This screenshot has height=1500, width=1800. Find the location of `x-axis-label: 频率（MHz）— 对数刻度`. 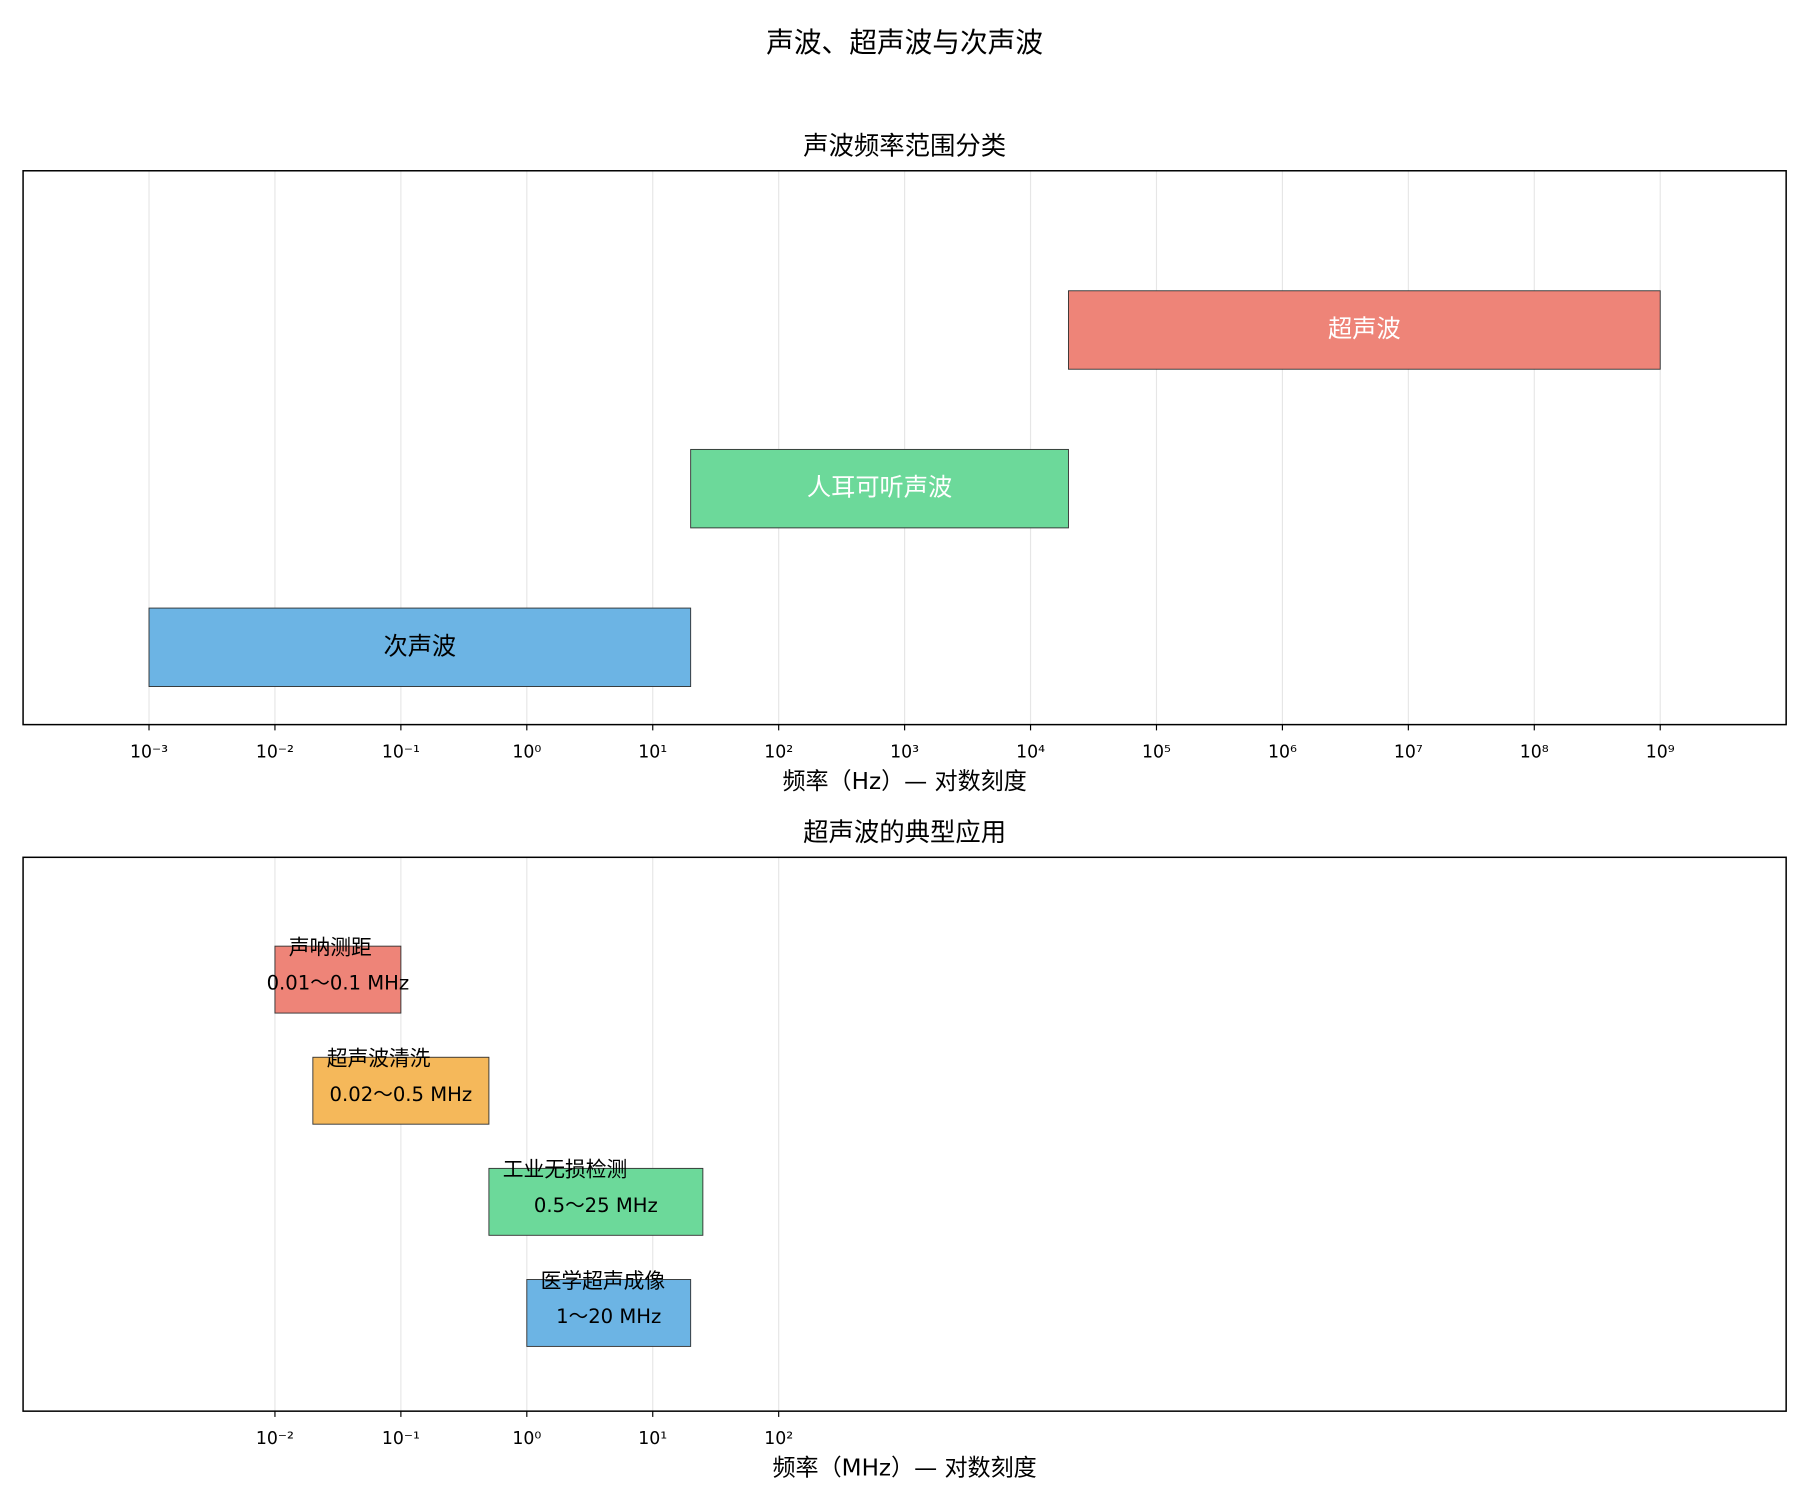

x-axis-label: 频率（MHz）— 对数刻度 is located at coordinates (904, 1468).